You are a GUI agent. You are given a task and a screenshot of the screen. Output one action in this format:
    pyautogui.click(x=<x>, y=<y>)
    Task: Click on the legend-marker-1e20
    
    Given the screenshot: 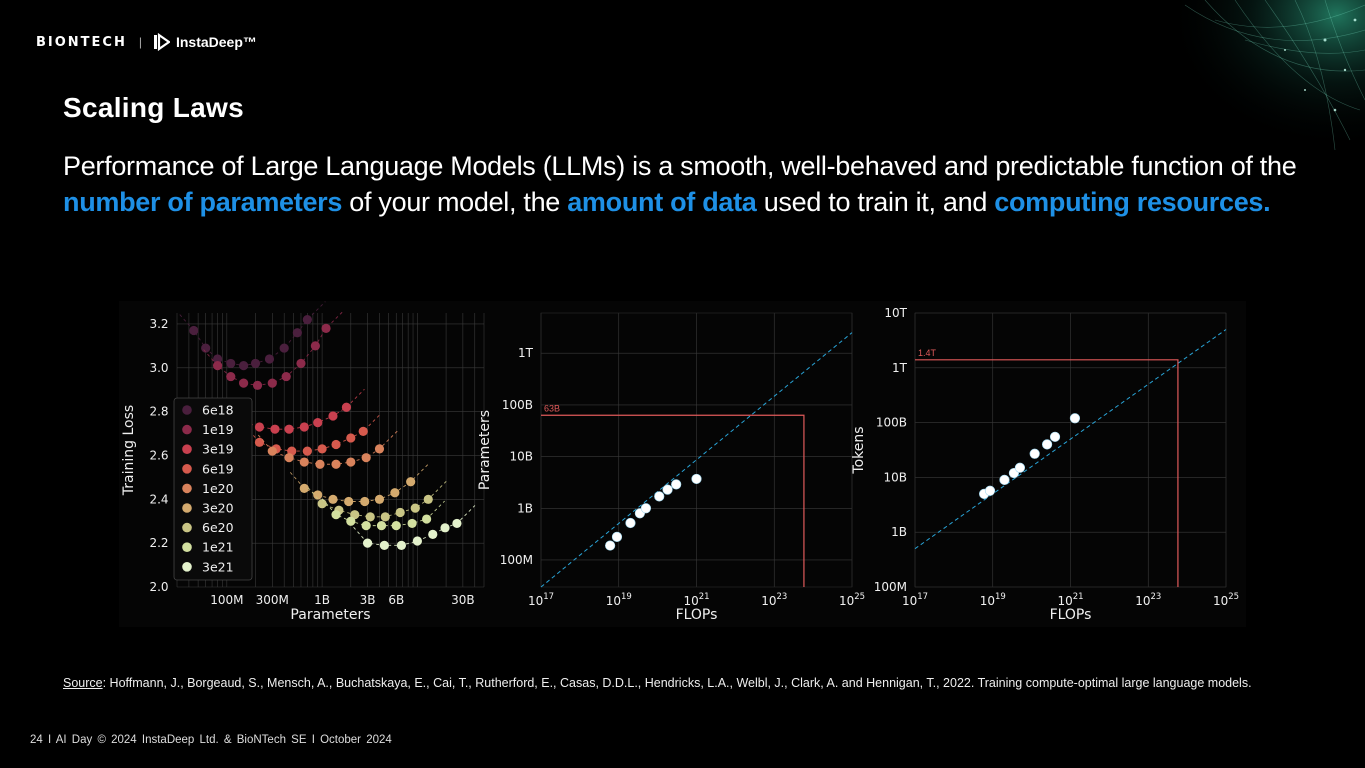 What is the action you would take?
    pyautogui.click(x=187, y=488)
    